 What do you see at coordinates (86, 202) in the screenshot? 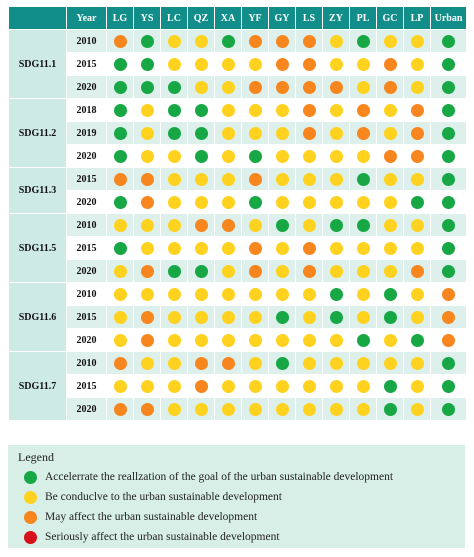
I see `year-cell: 2020` at bounding box center [86, 202].